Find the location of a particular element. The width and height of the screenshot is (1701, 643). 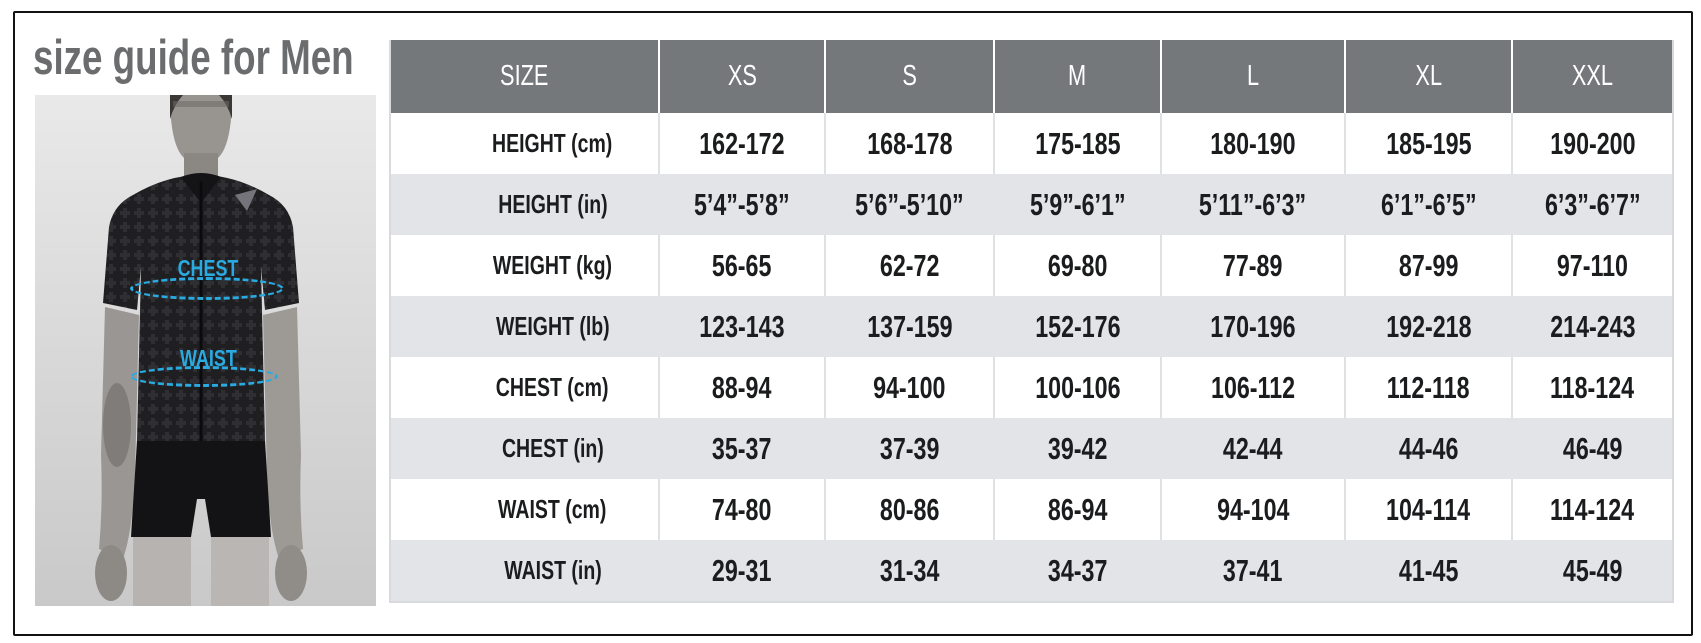

column-header-xxl: XXL is located at coordinates (1591, 76).